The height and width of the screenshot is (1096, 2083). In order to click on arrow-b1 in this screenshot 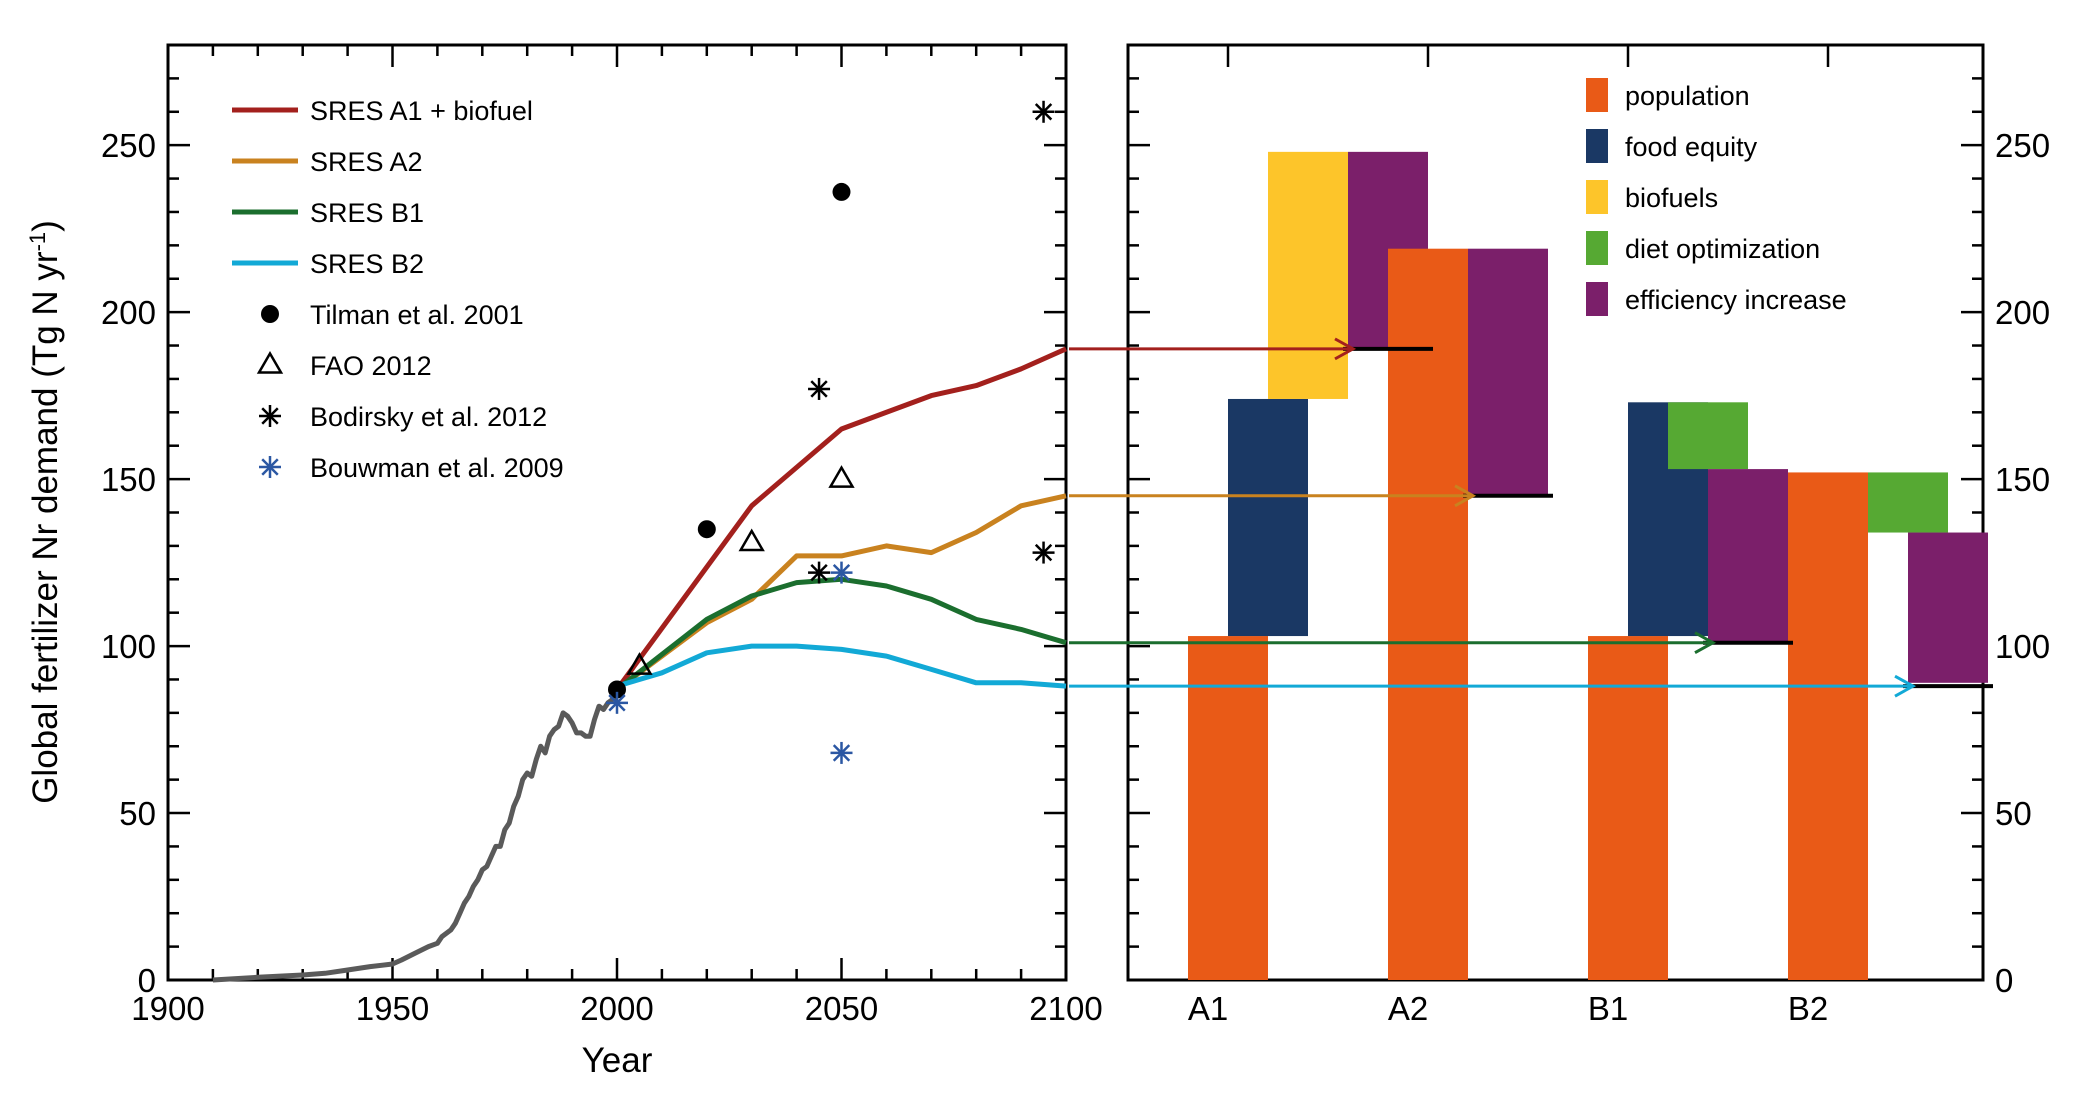, I will do `click(1393, 643)`.